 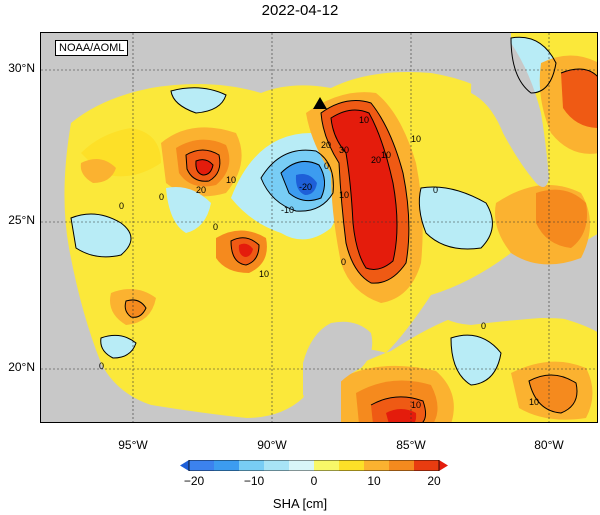 I want to click on colorbar-tick: 20, so click(x=434, y=481).